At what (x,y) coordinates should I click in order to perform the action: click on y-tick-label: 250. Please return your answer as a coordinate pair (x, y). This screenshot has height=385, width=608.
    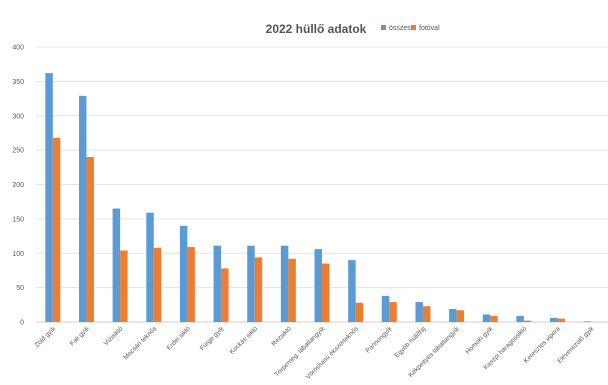
    Looking at the image, I should click on (18, 151).